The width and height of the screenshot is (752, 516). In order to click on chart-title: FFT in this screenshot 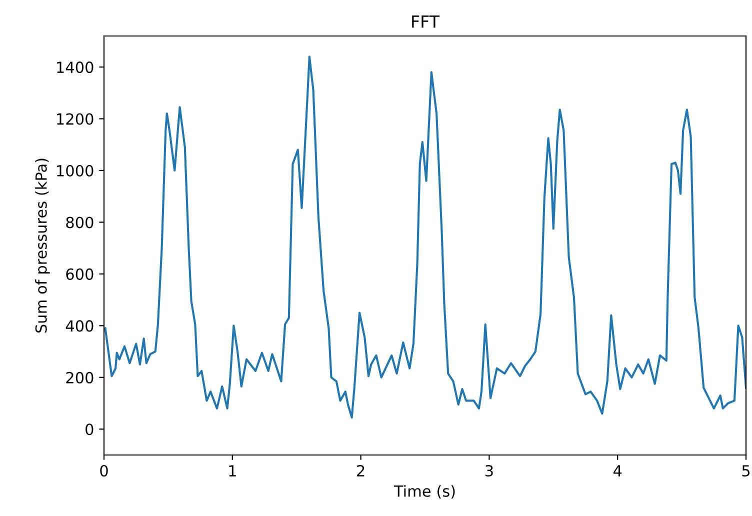, I will do `click(426, 22)`.